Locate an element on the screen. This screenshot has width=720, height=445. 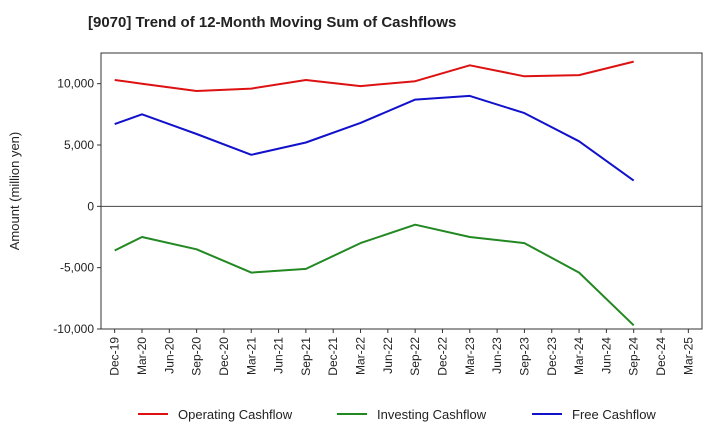
x-tick-label: Mar-24 is located at coordinates (579, 356).